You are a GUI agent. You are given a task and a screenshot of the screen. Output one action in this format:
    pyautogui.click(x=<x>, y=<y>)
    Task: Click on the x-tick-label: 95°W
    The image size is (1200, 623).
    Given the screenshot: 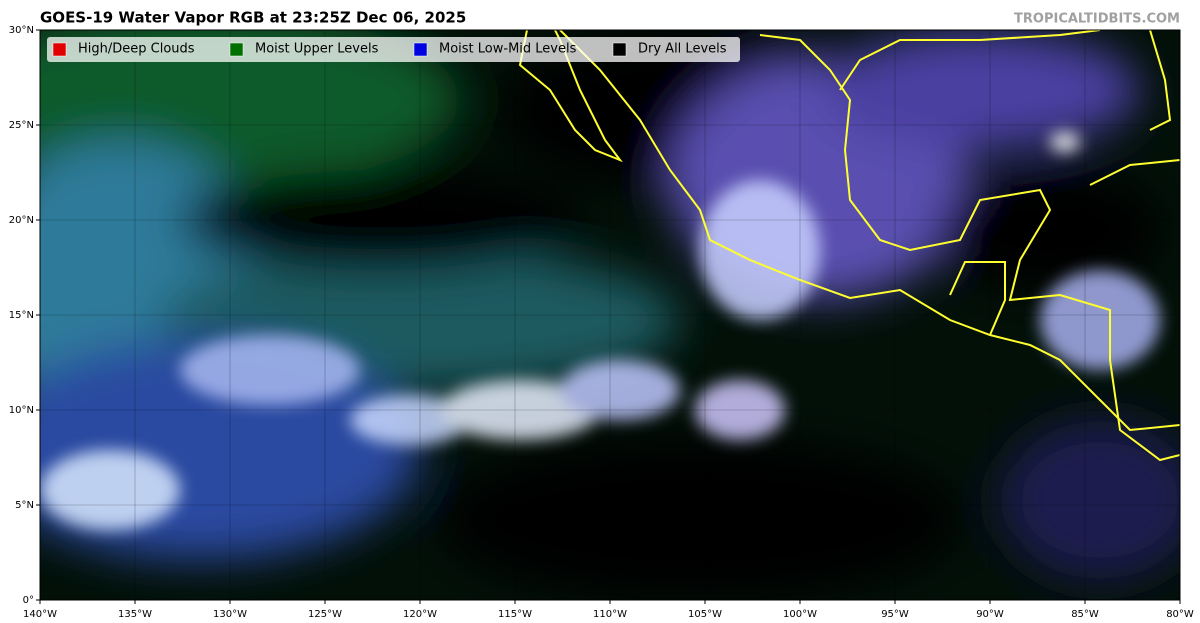 What is the action you would take?
    pyautogui.click(x=895, y=614)
    